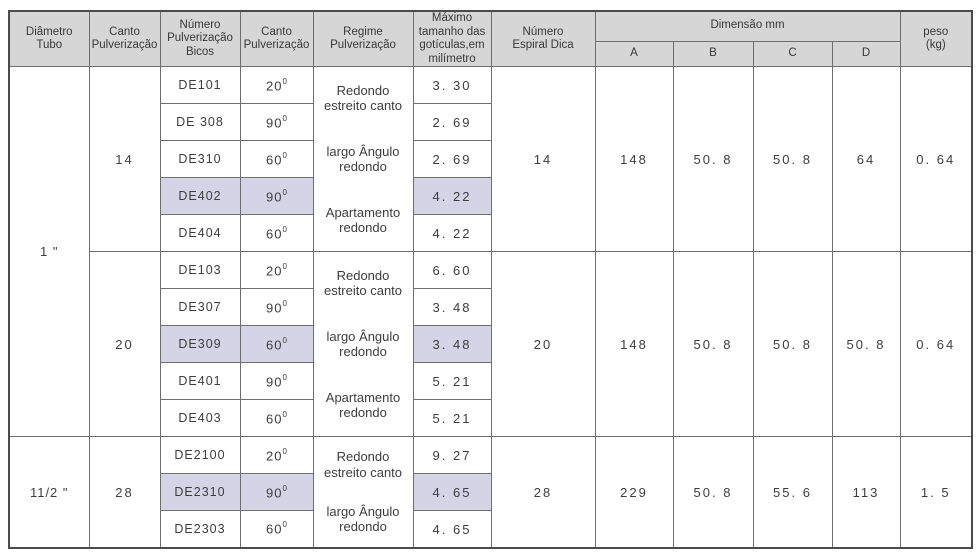  I want to click on table-row: DE2310 900 4. 65, so click(490, 492).